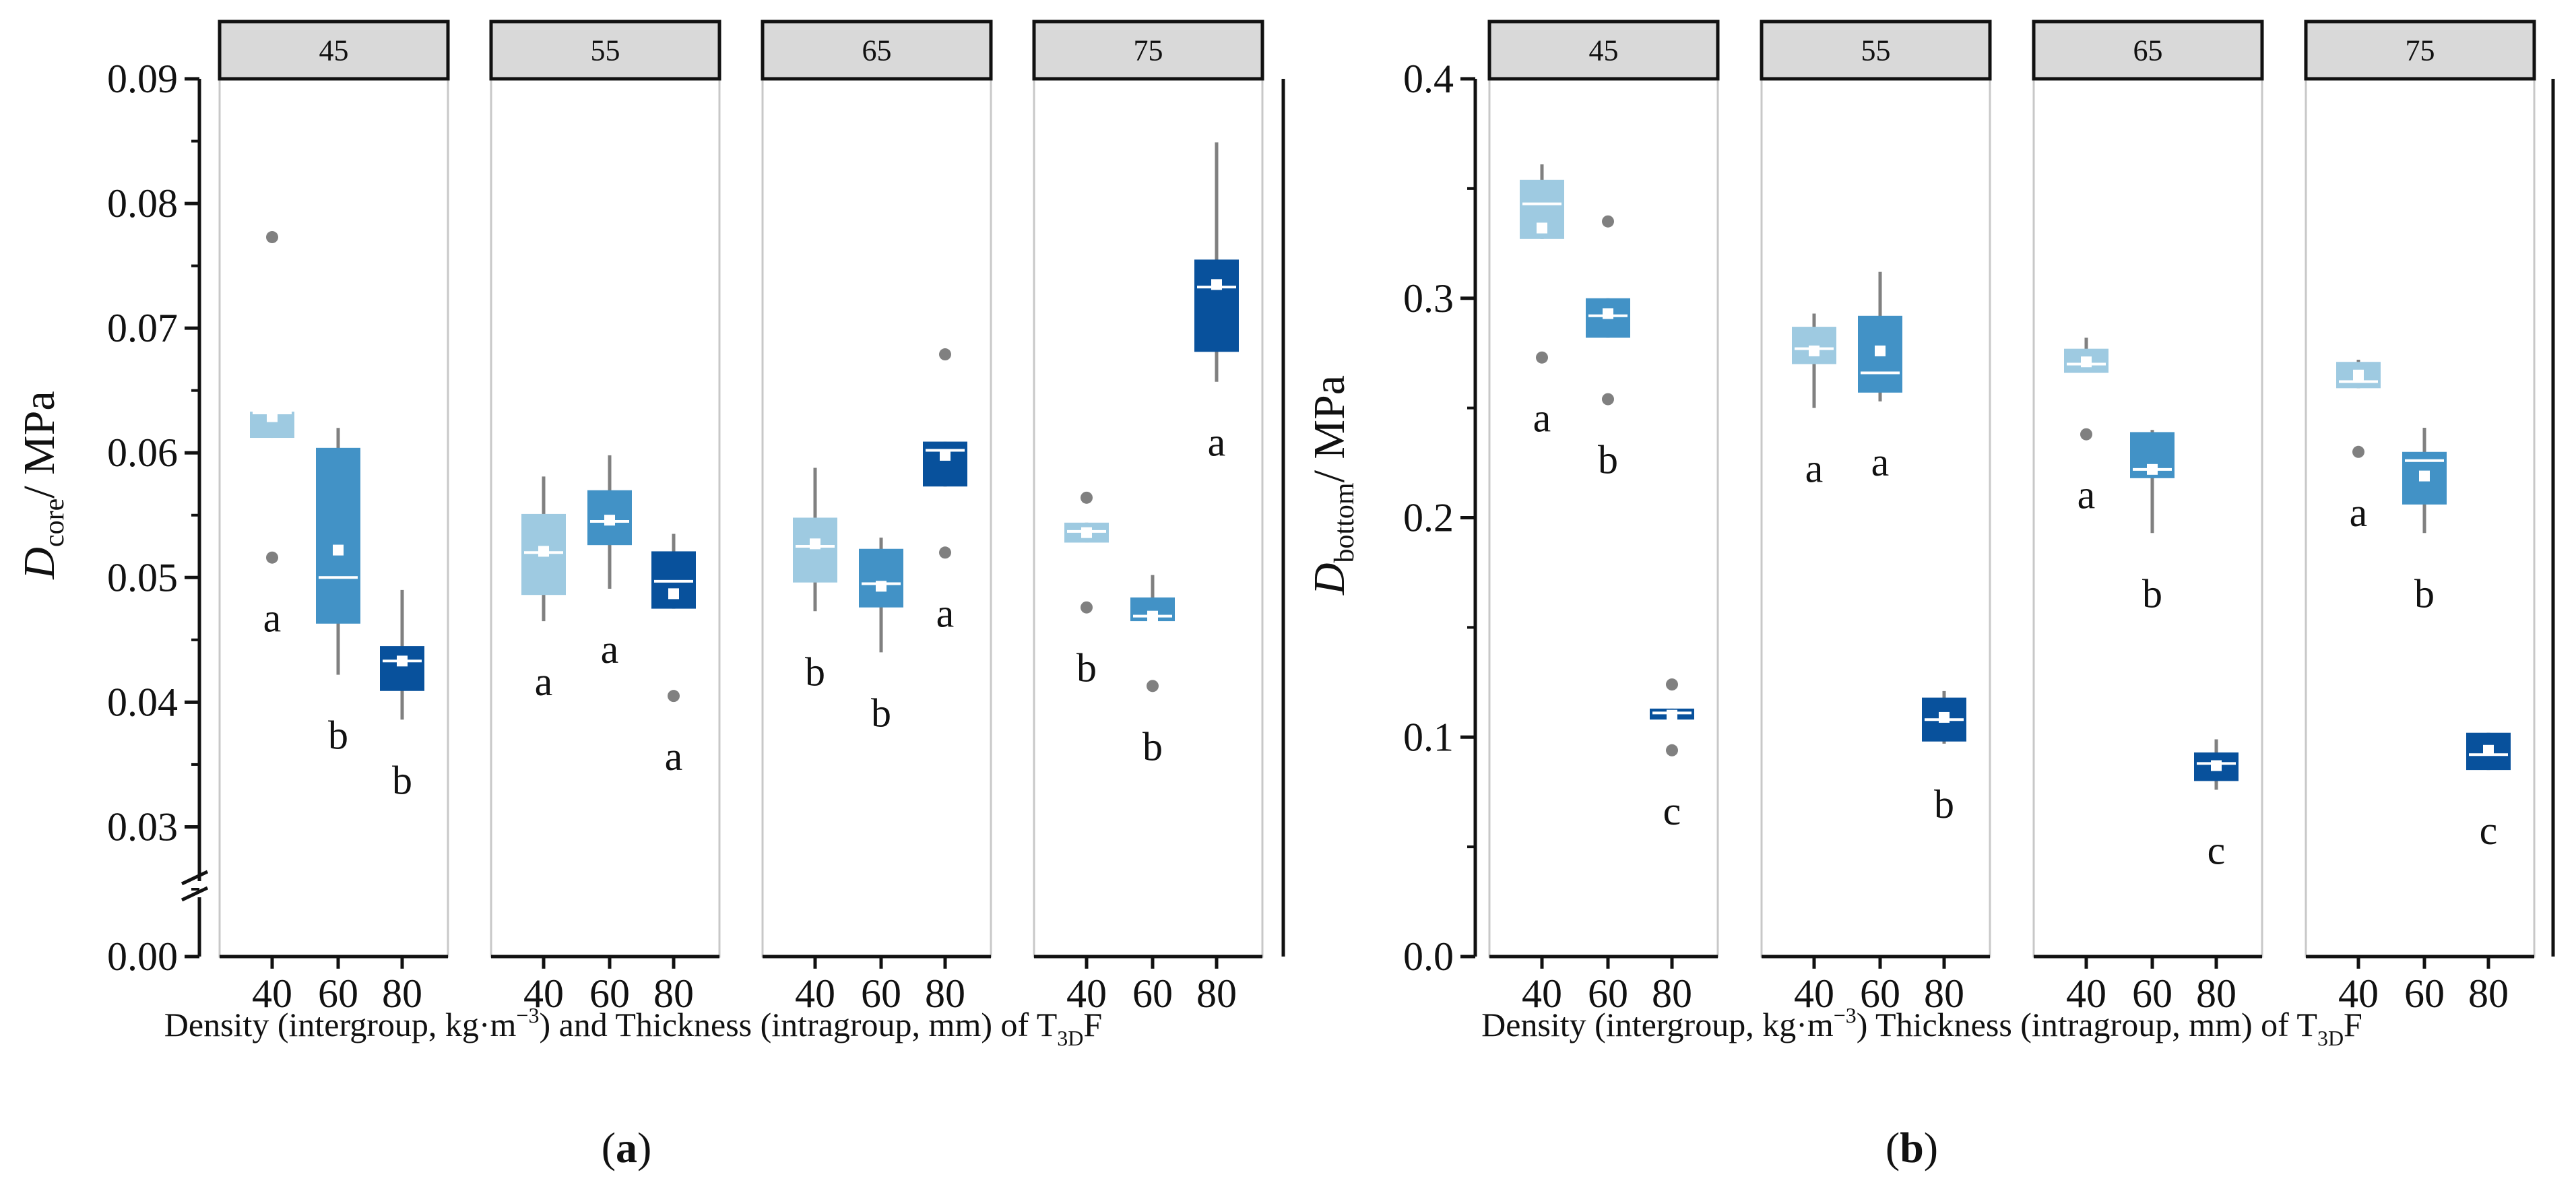  I want to click on y-tick-label: 0.08, so click(143, 203).